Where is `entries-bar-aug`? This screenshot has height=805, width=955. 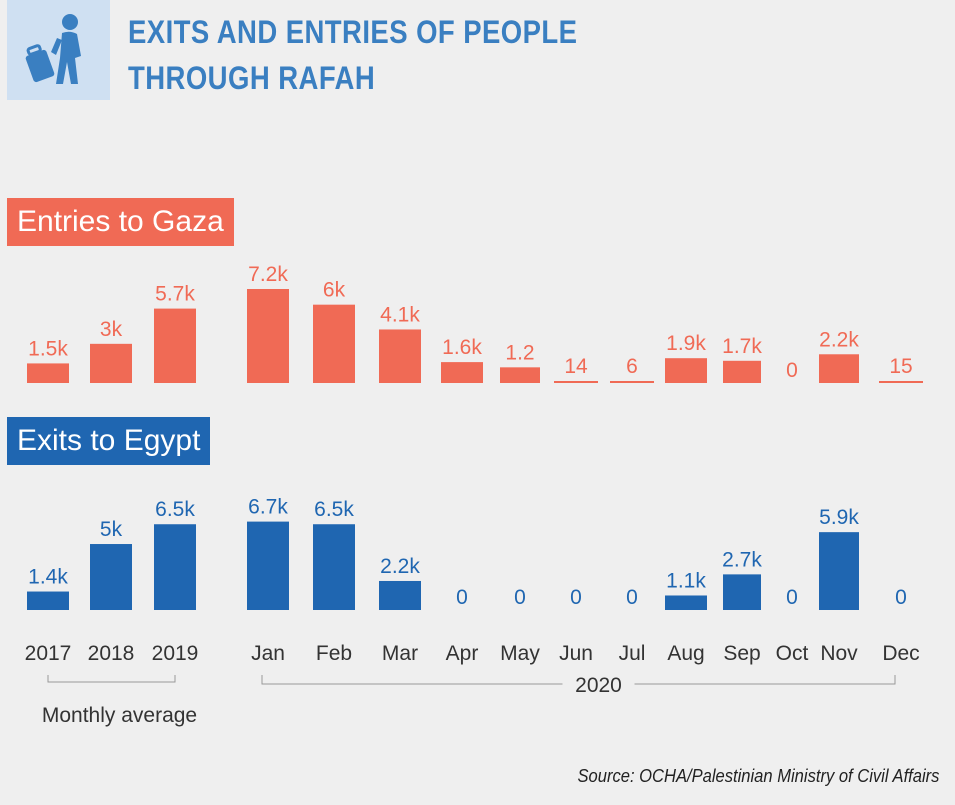 entries-bar-aug is located at coordinates (686, 370).